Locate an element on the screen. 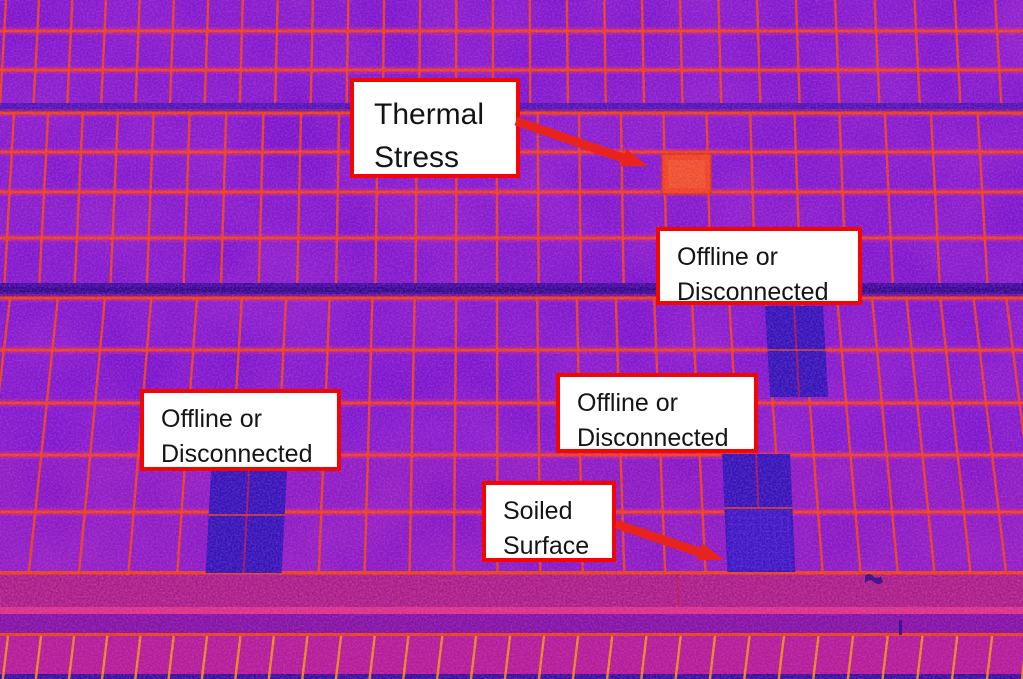 This screenshot has height=679, width=1023. annotation-text-line: Stress is located at coordinates (417, 157).